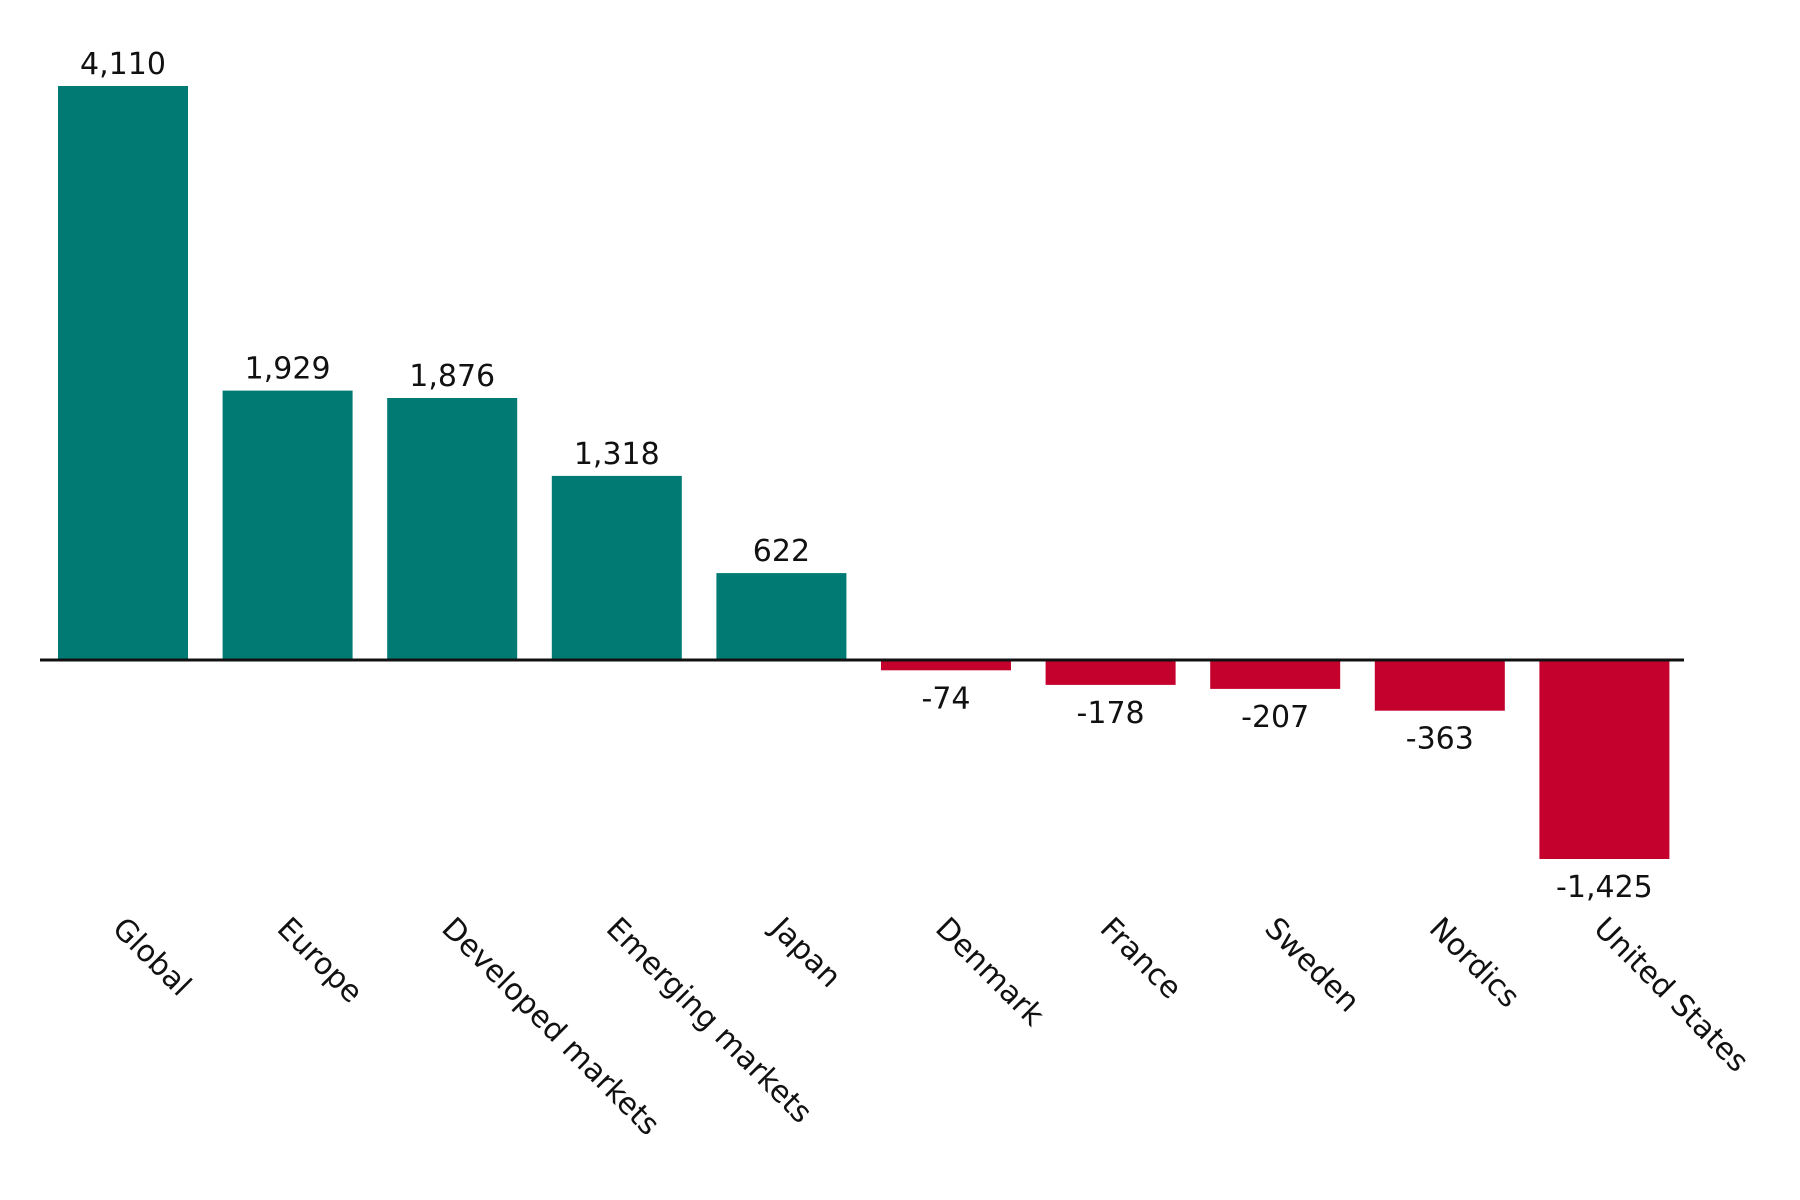 This screenshot has width=1800, height=1200. What do you see at coordinates (452, 376) in the screenshot?
I see `value-label-developed-markets: 1,876` at bounding box center [452, 376].